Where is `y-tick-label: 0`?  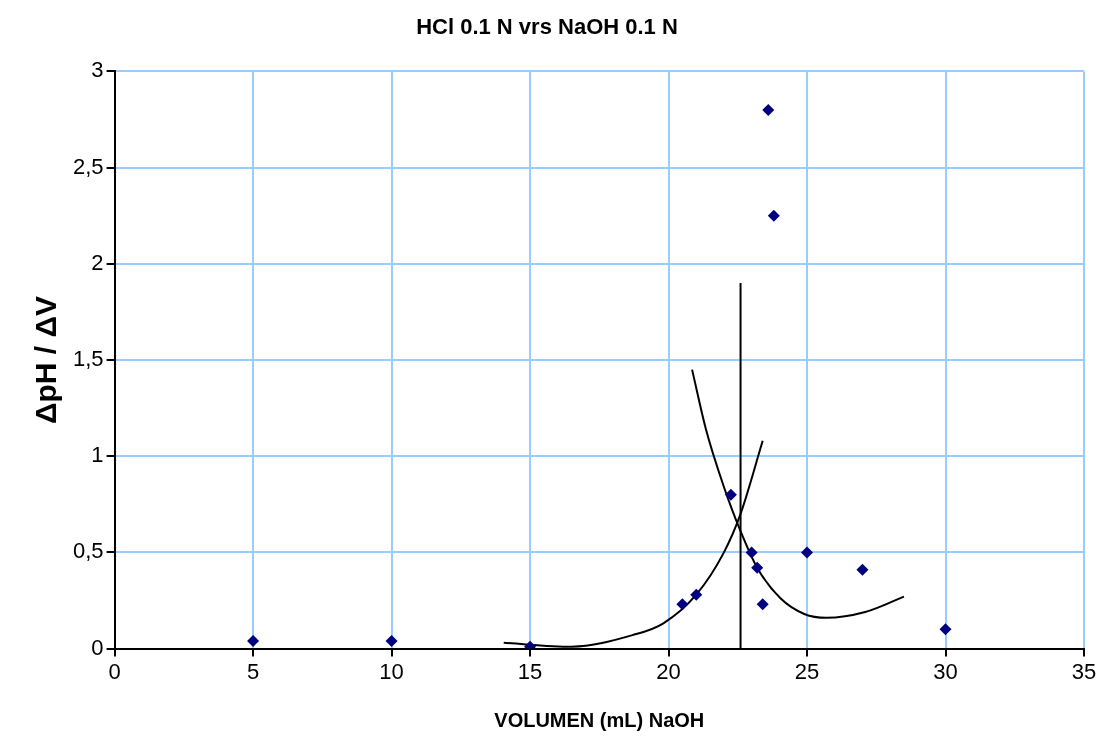
y-tick-label: 0 is located at coordinates (97, 647).